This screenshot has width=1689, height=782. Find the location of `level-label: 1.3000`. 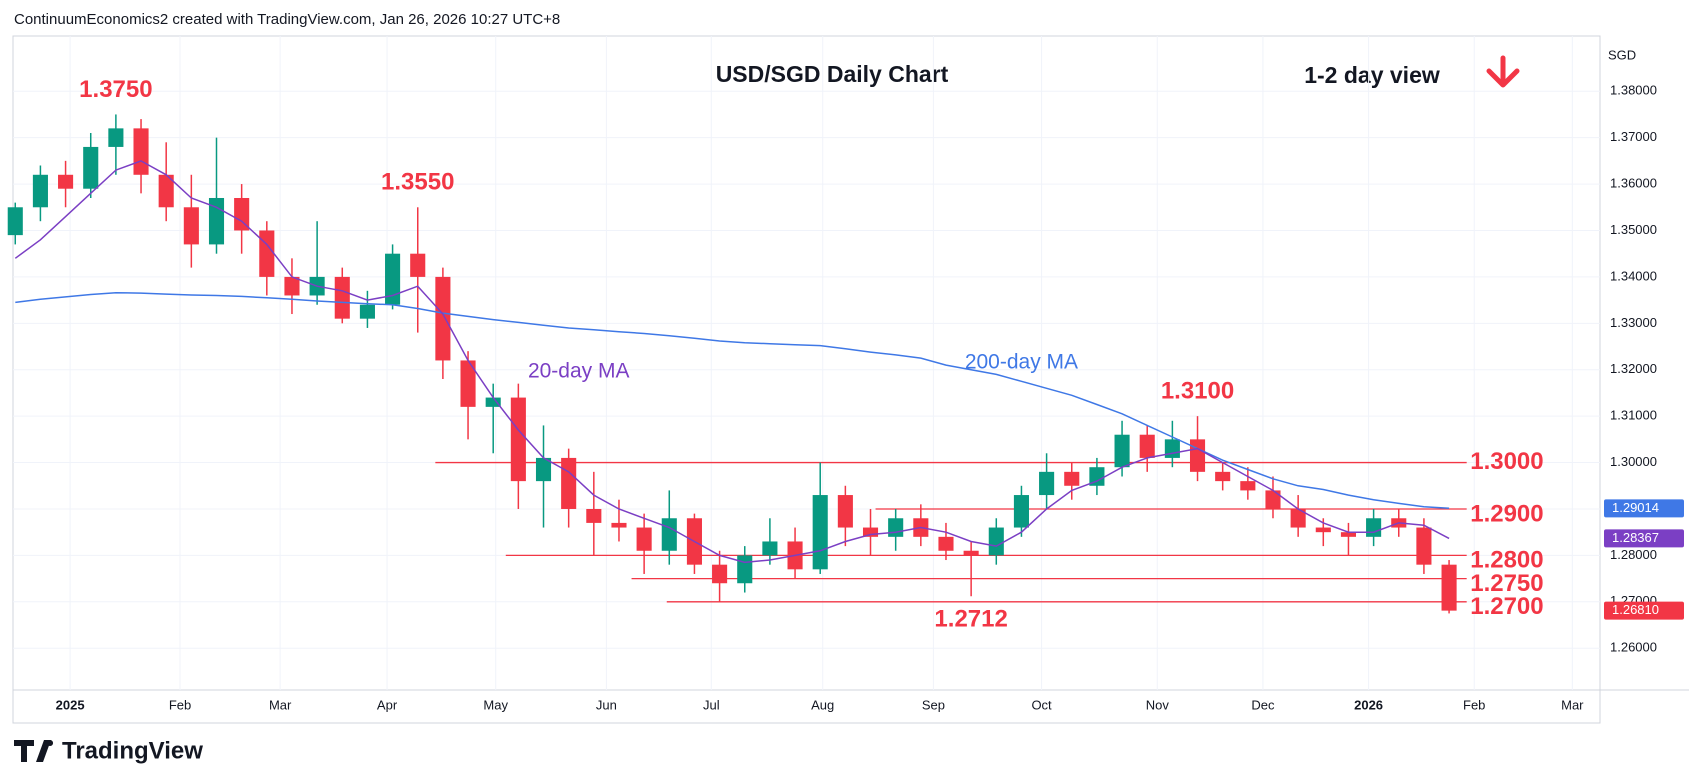

level-label: 1.3000 is located at coordinates (1506, 461).